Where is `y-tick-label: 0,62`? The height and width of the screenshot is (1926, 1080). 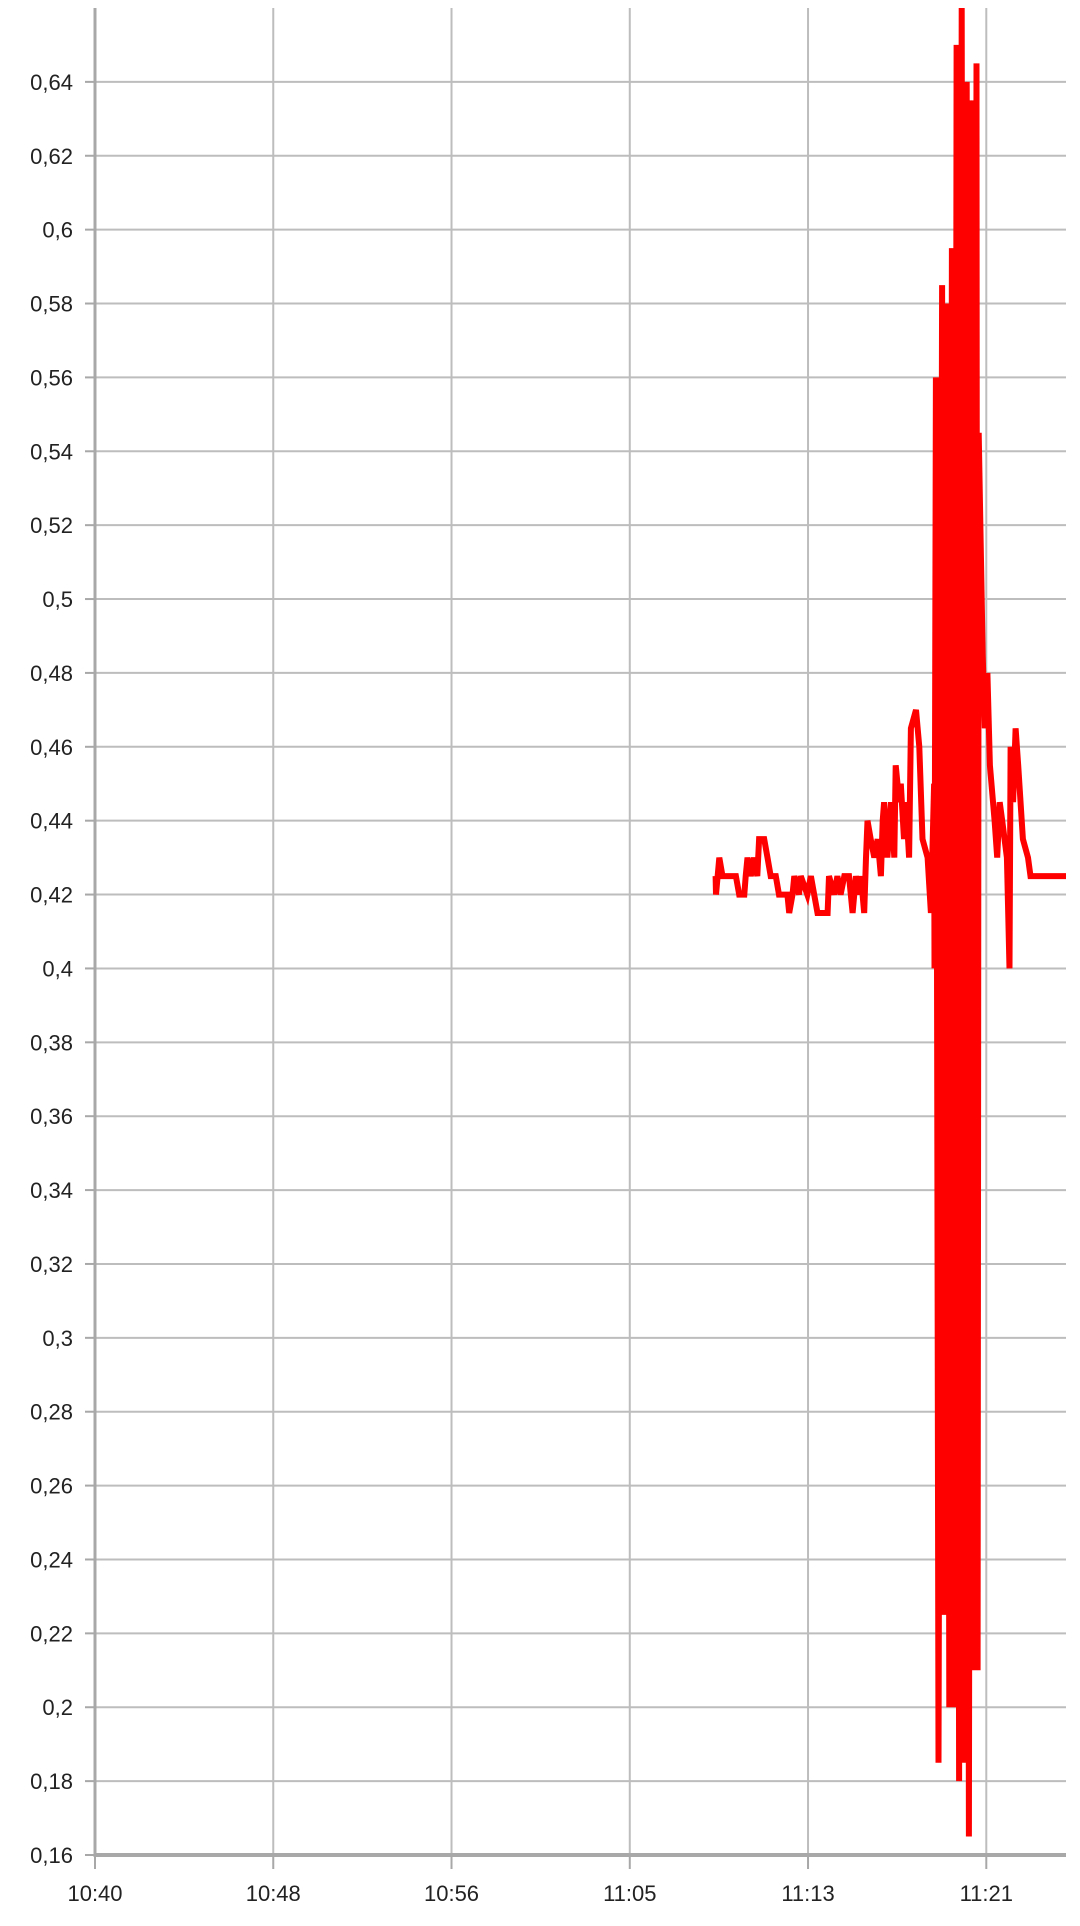
y-tick-label: 0,62 is located at coordinates (51, 156).